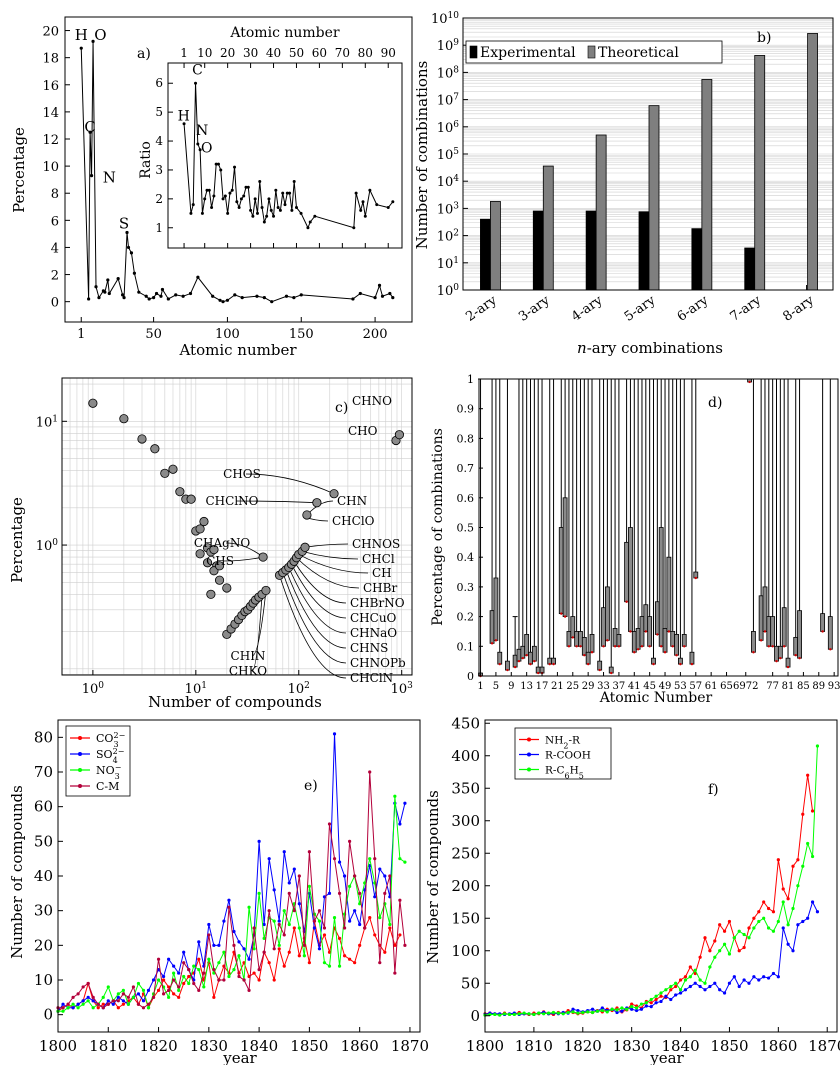 This screenshot has width=840, height=1065. What do you see at coordinates (824, 1046) in the screenshot?
I see `x-tick-label: 1870` at bounding box center [824, 1046].